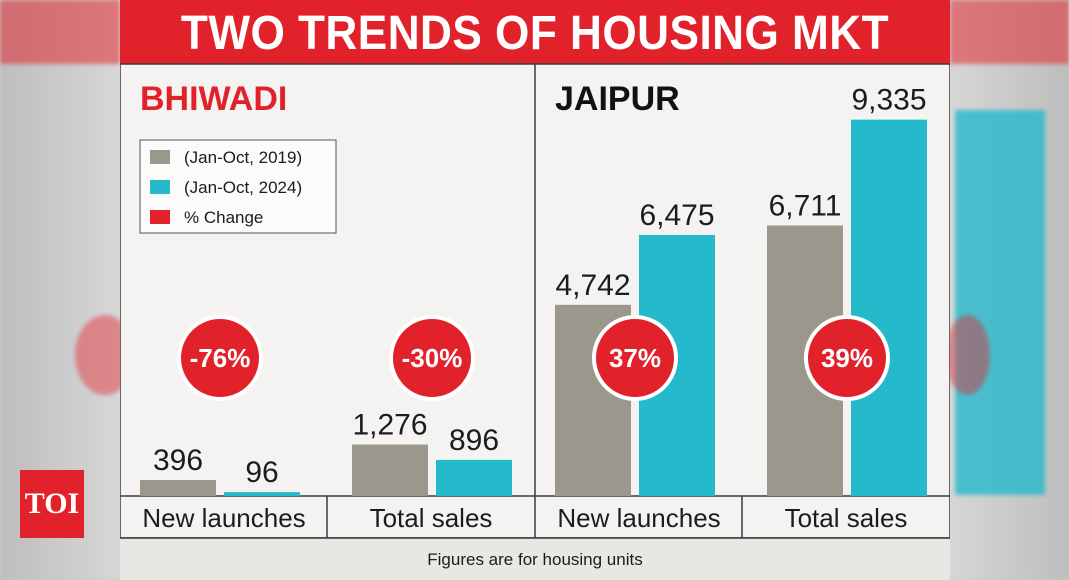 The height and width of the screenshot is (580, 1069). Describe the element at coordinates (213, 99) in the screenshot. I see `panel-title-bhiwadi: BHIWADI` at that location.